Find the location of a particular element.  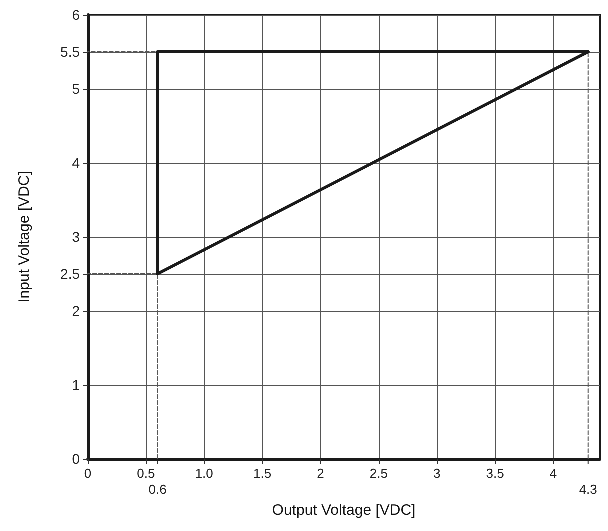

x-tick-label: 2.5 is located at coordinates (379, 473).